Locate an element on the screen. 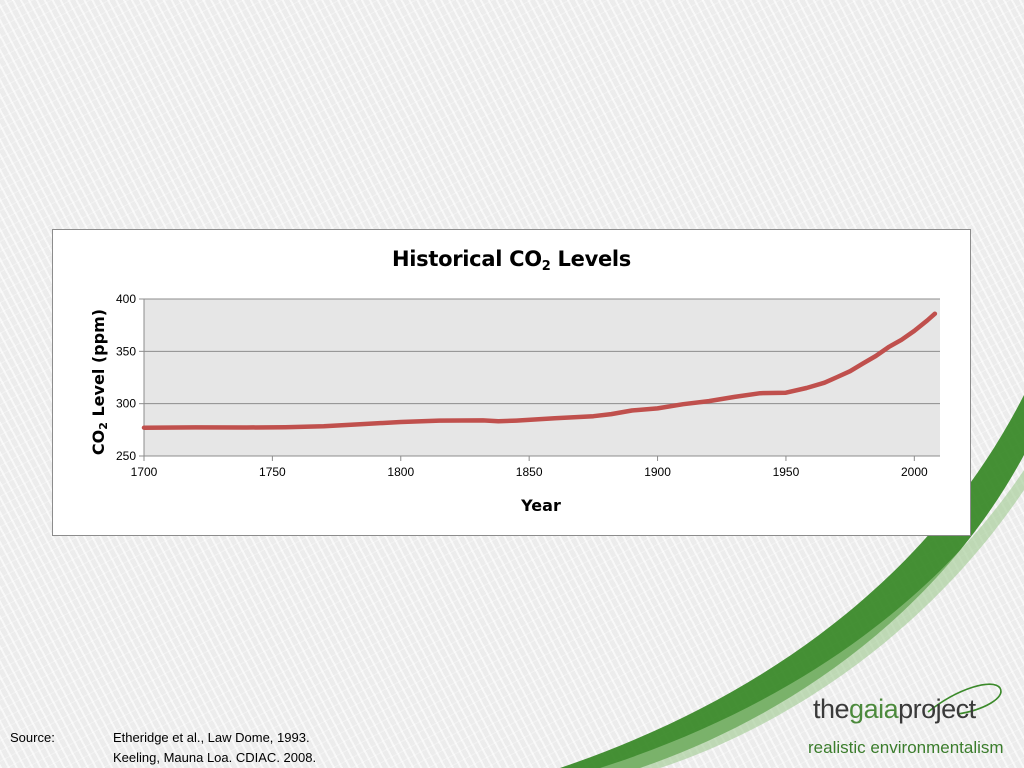 The image size is (1024, 768). y-tick-label: 400 is located at coordinates (126, 299).